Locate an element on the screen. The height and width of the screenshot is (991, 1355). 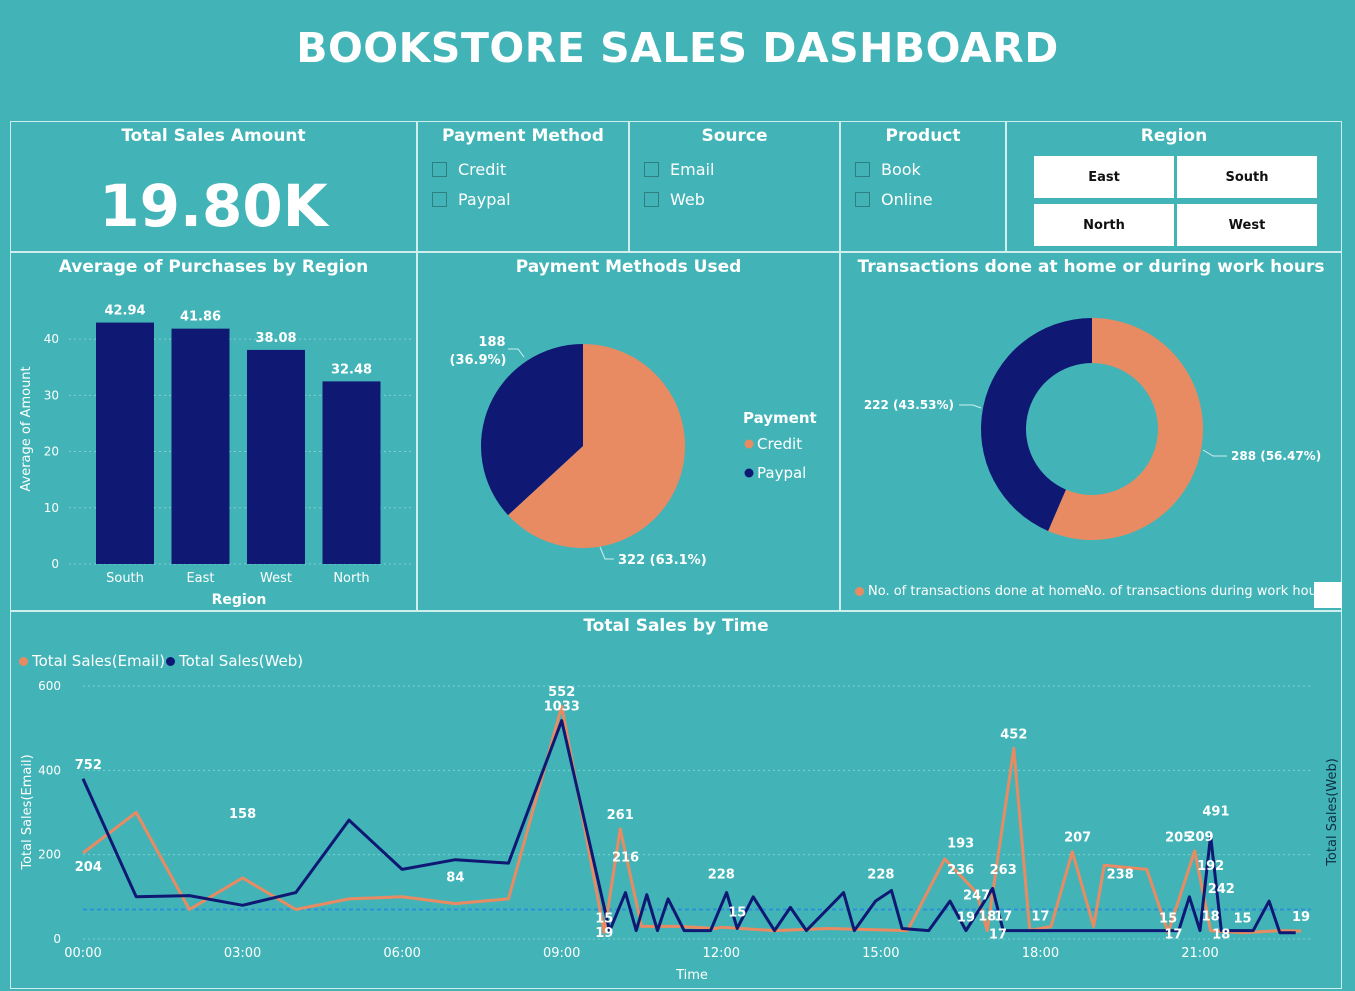
region-tile-west: West is located at coordinates (1247, 225).